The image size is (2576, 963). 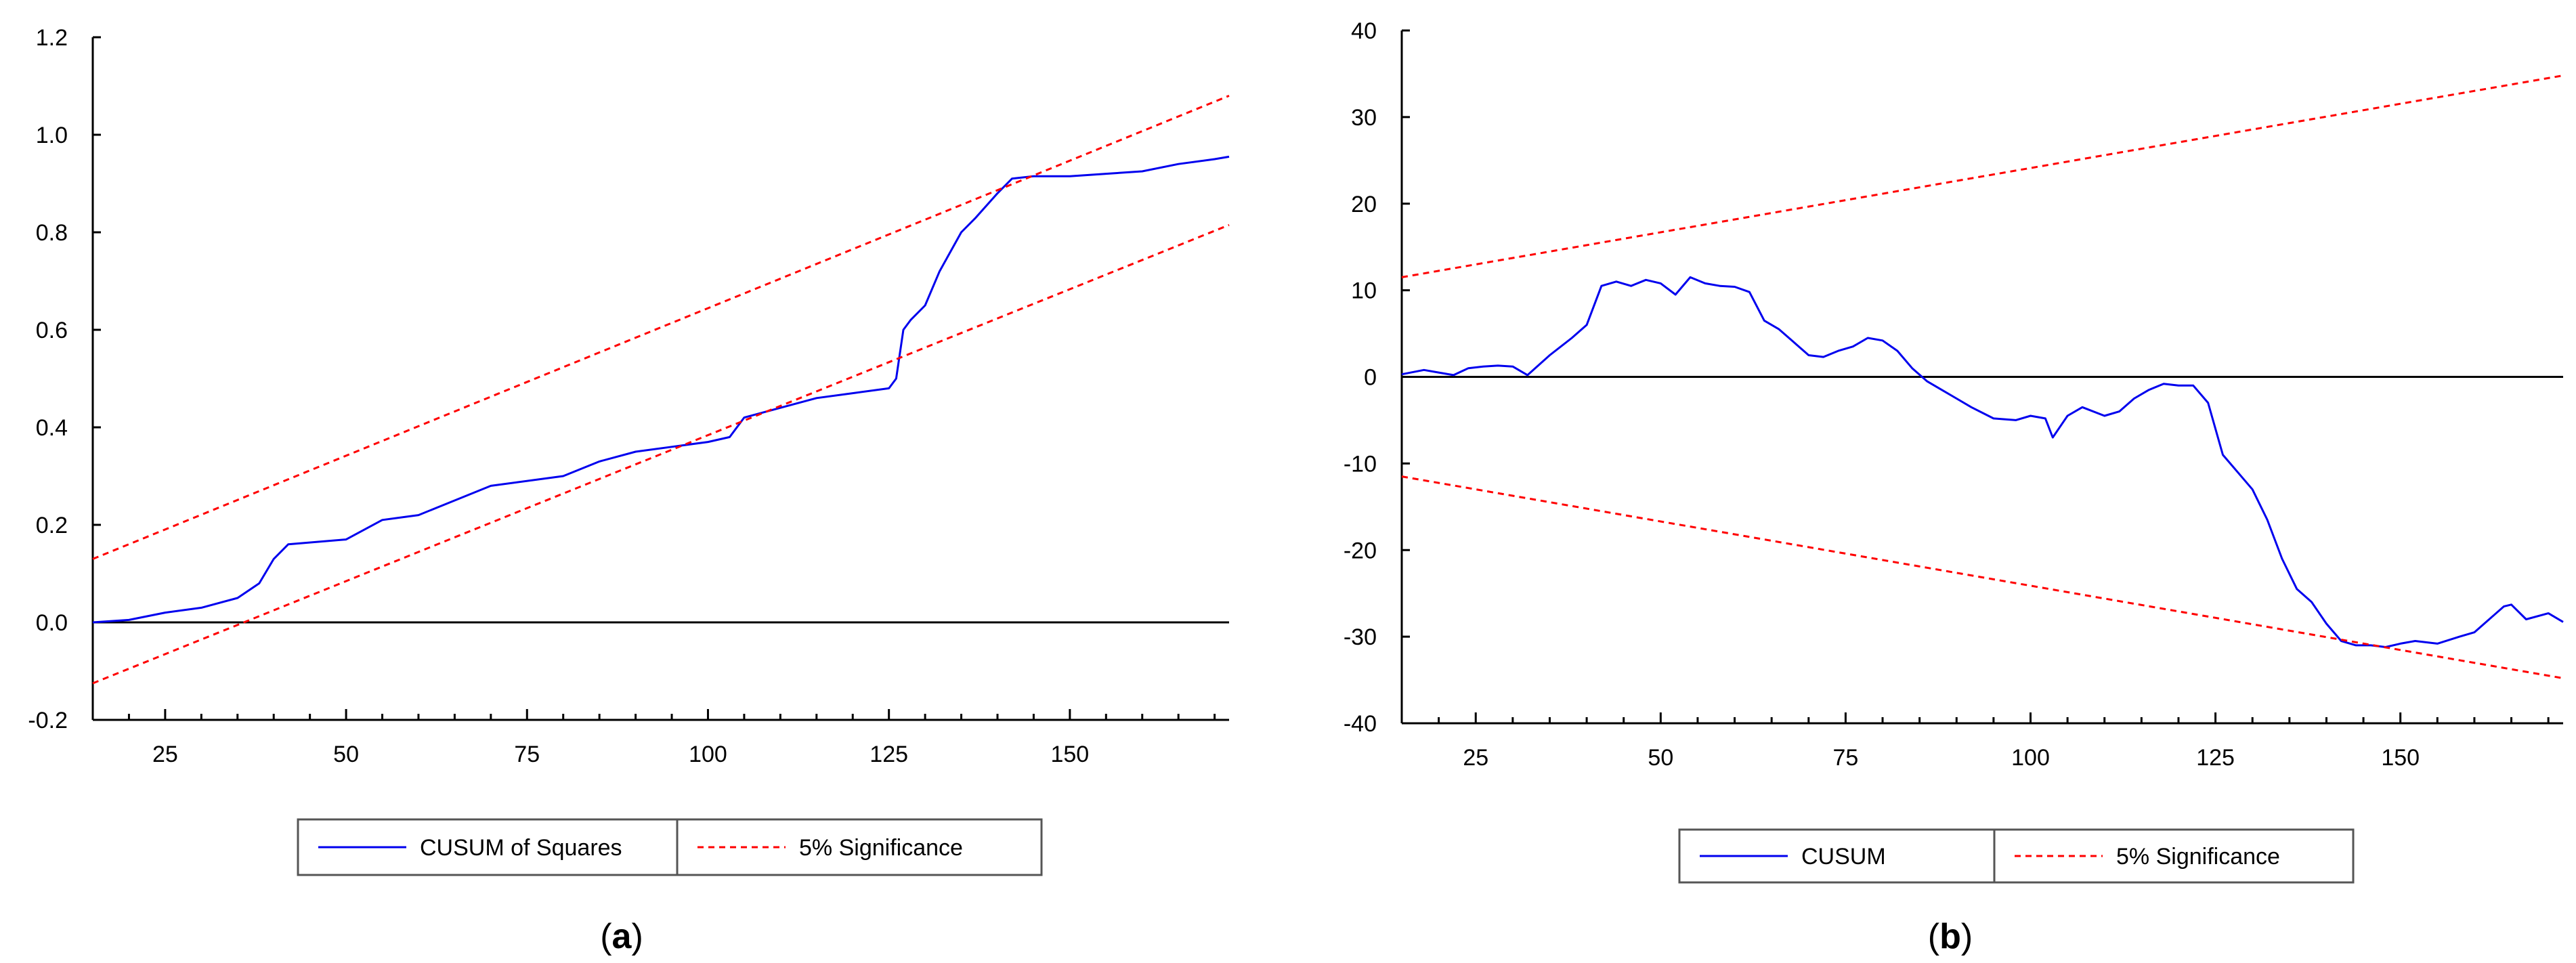 I want to click on panel-a-legend-box, so click(x=670, y=847).